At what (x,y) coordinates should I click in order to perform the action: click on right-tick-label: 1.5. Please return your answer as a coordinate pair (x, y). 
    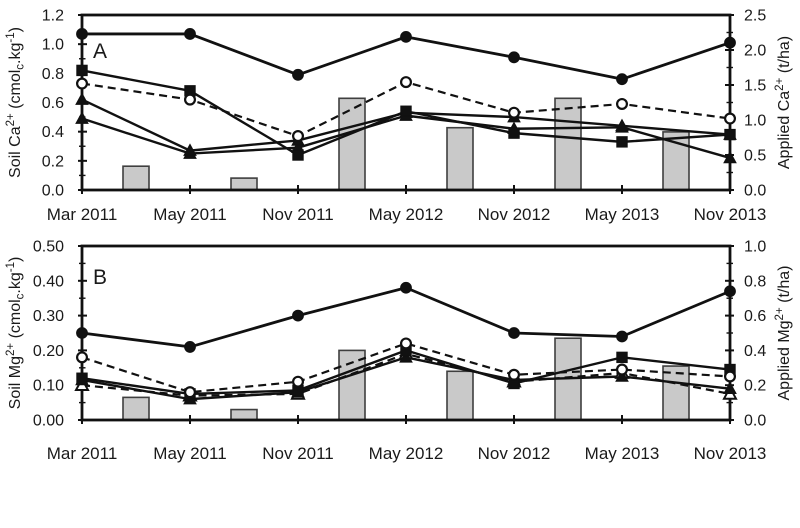
    Looking at the image, I should click on (755, 86).